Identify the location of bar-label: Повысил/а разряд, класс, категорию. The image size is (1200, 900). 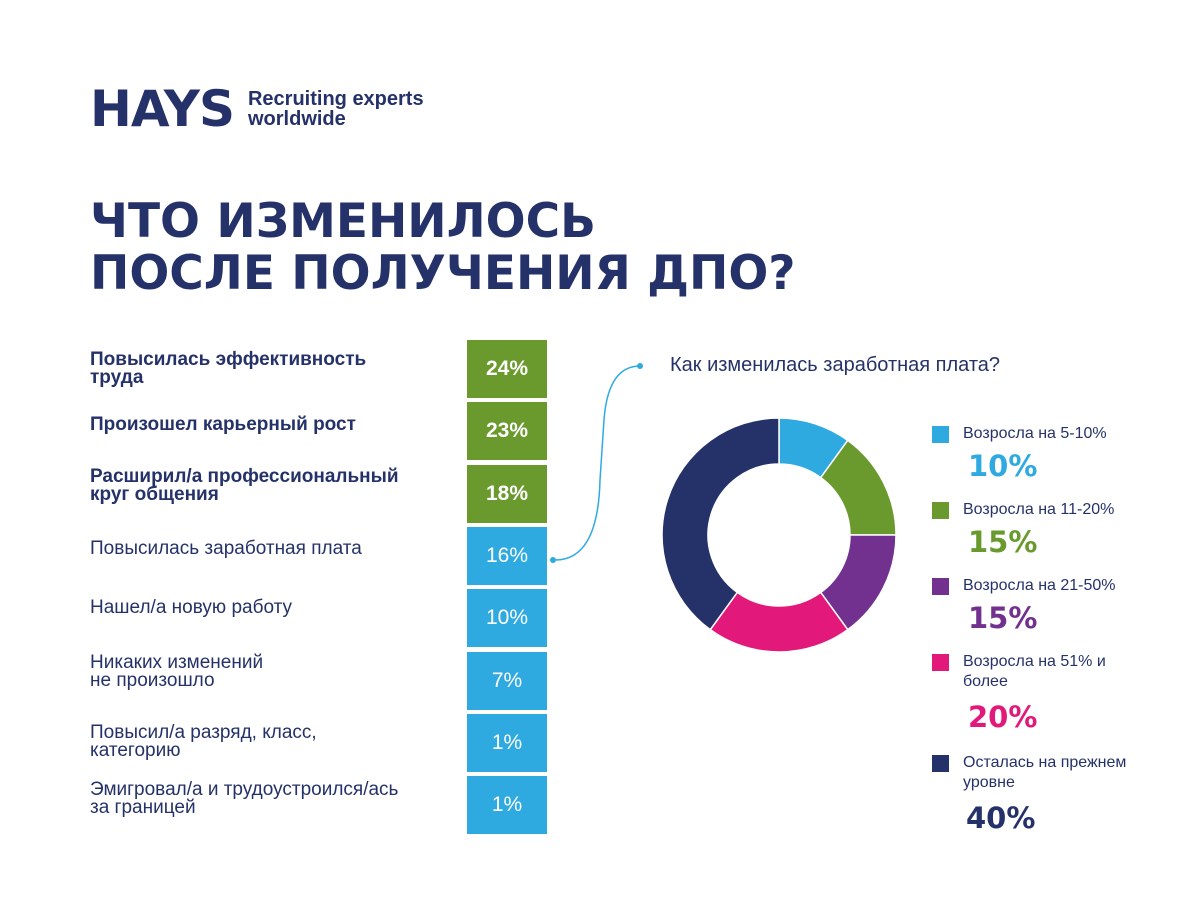
(260, 741).